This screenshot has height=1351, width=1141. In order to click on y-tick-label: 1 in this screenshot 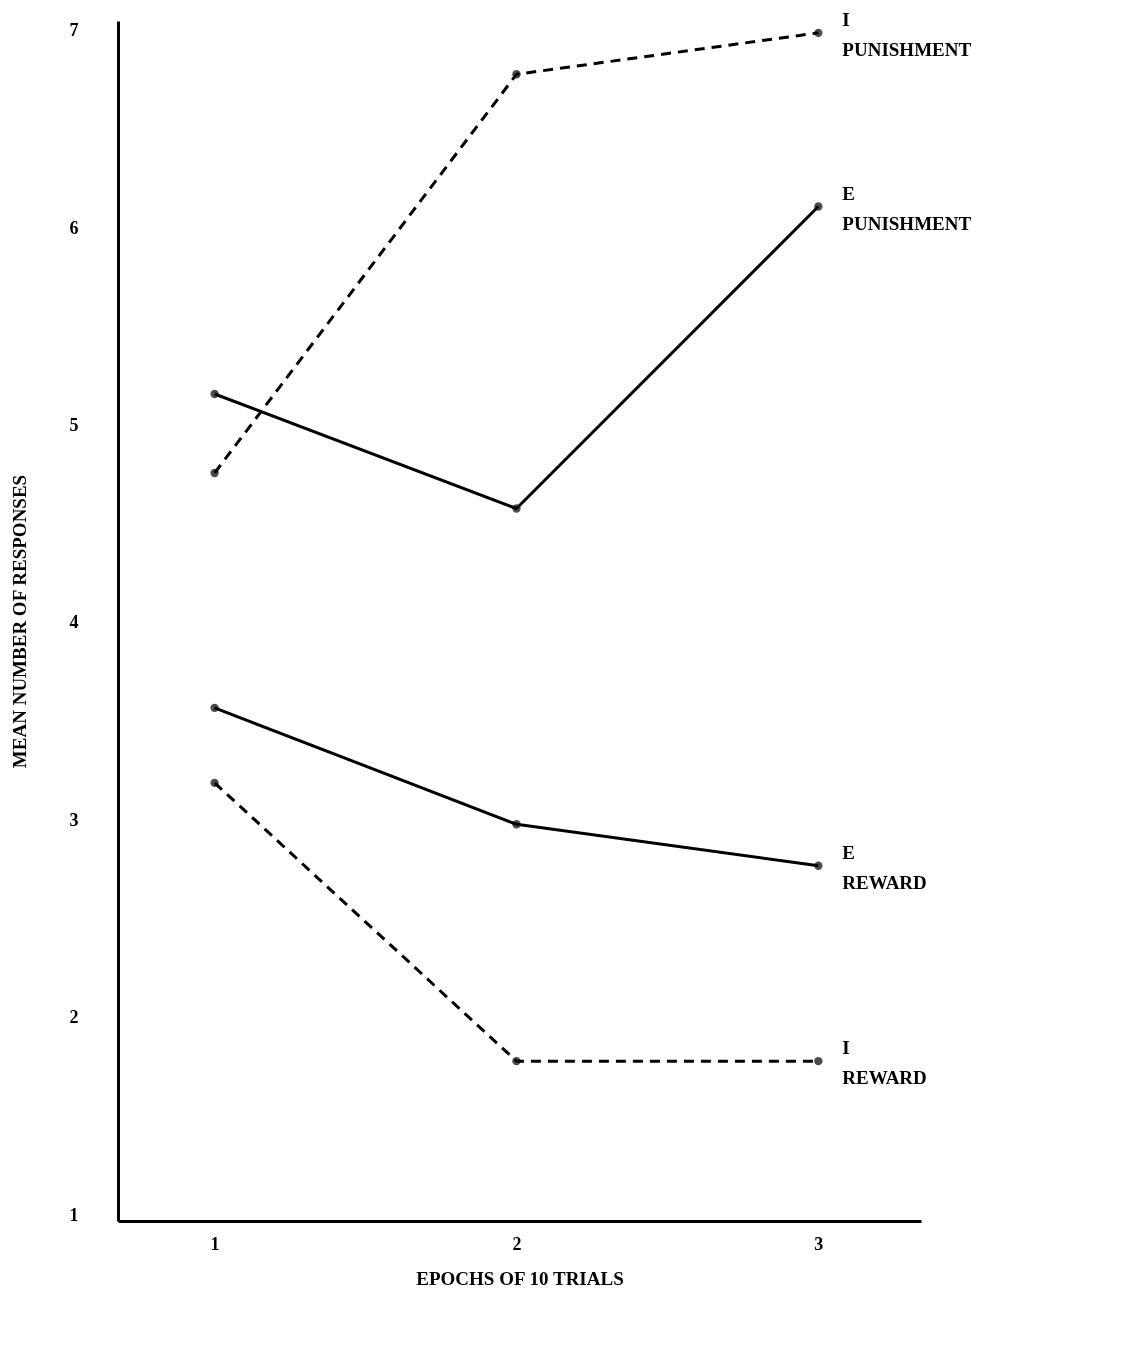, I will do `click(74, 1214)`.